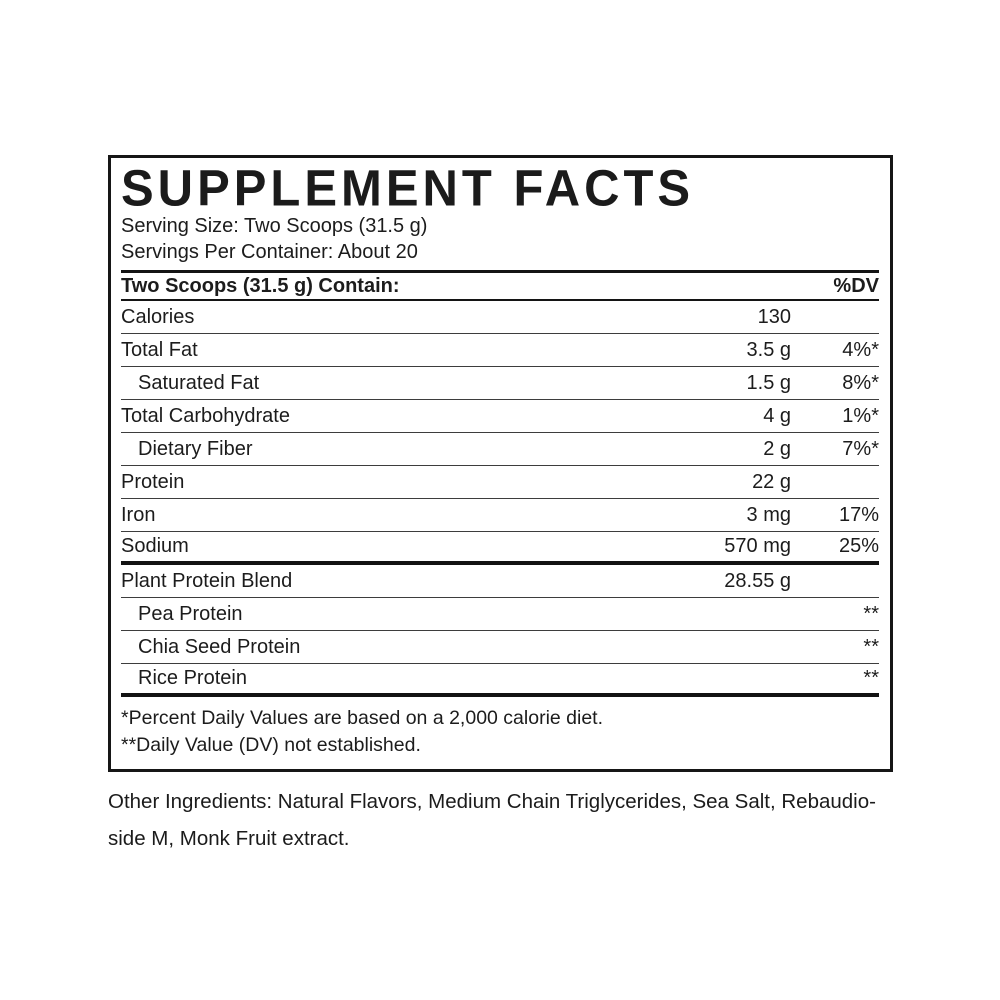 The image size is (1000, 1000). What do you see at coordinates (229, 838) in the screenshot?
I see `other-ingredients-line-2: side M, Monk Fruit extract.` at bounding box center [229, 838].